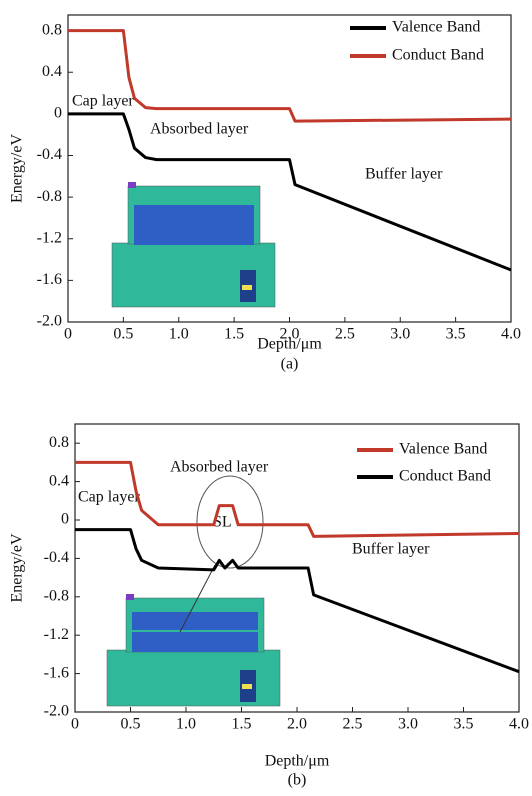 The width and height of the screenshot is (532, 796). I want to click on annotation: SL, so click(222, 522).